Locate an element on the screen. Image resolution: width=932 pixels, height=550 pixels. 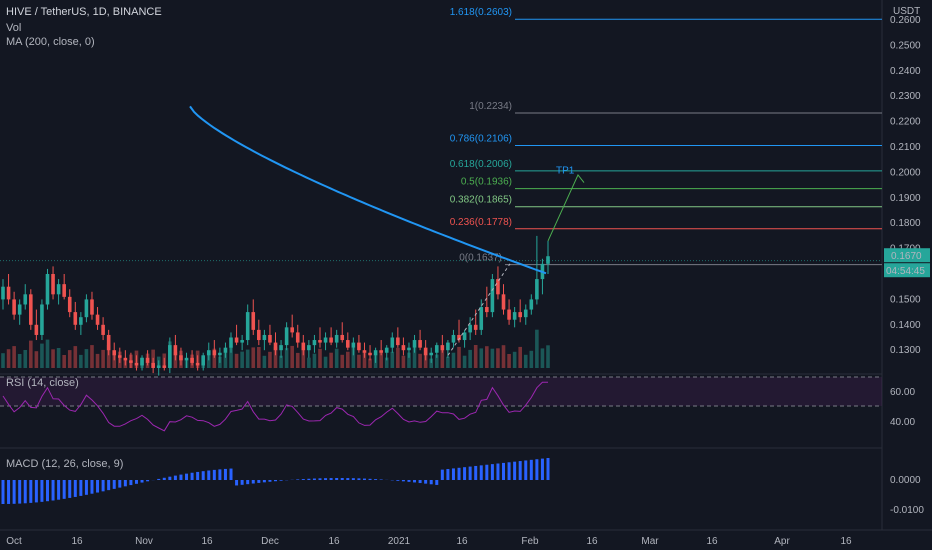
last-price-text: 0.1670 is located at coordinates (906, 256).